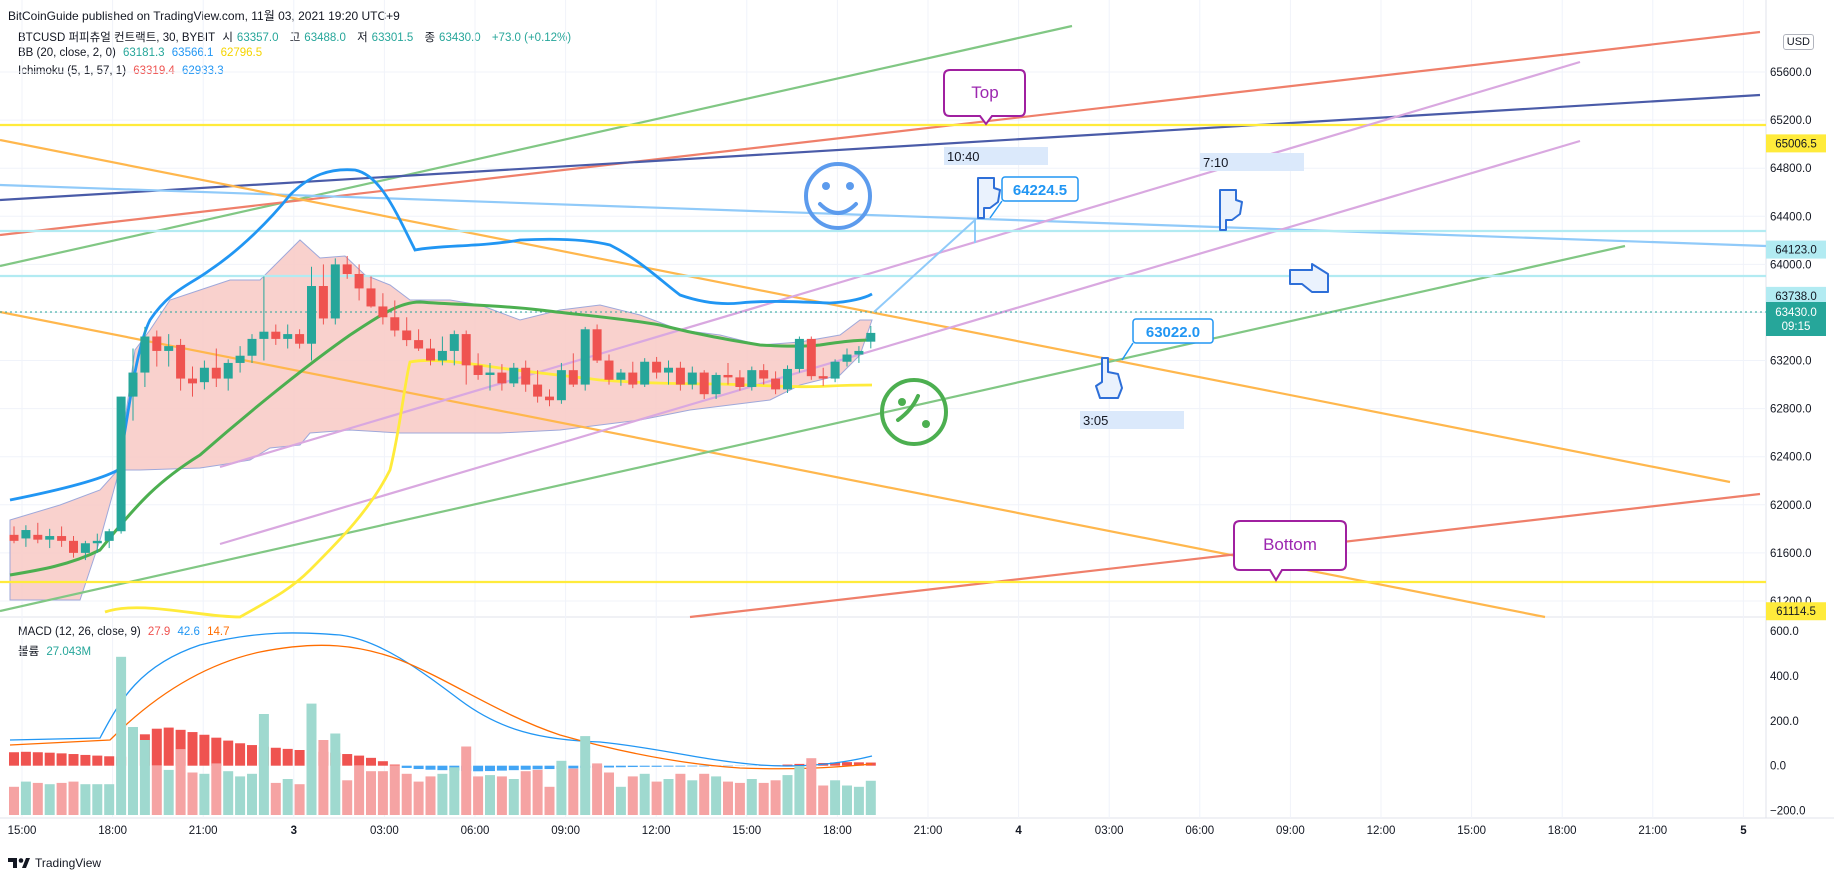  Describe the element at coordinates (1034, 197) in the screenshot. I see `callout-high: 64224.5` at that location.